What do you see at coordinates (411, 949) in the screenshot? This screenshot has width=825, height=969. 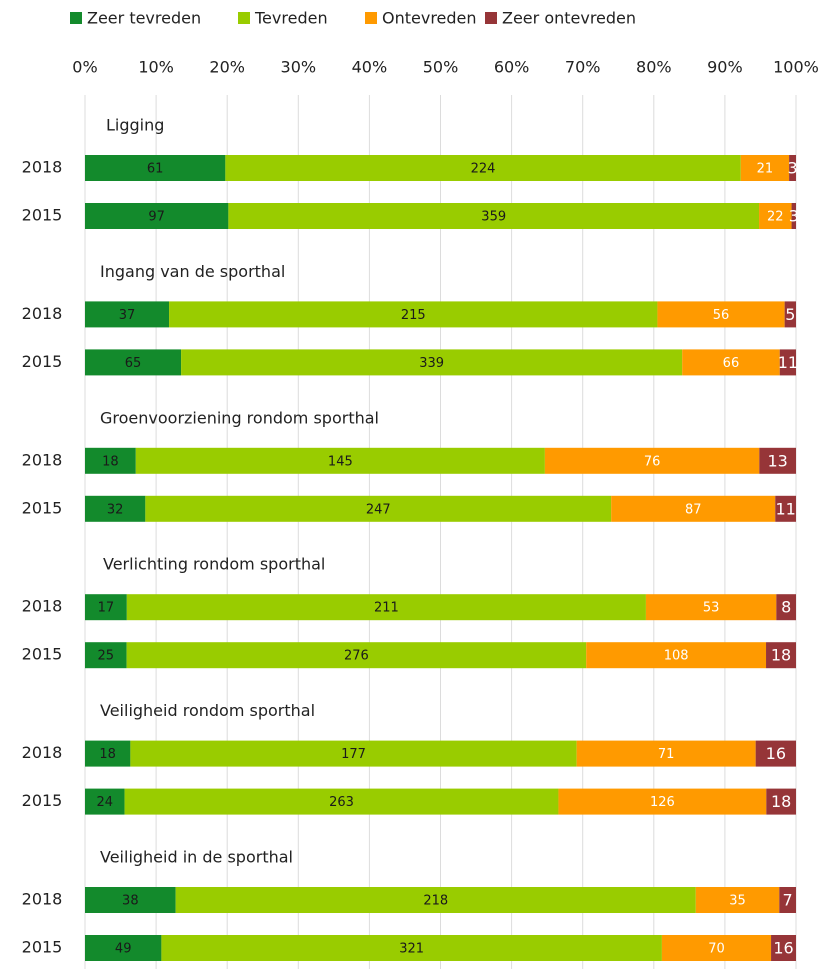 I see `value-label: 321` at bounding box center [411, 949].